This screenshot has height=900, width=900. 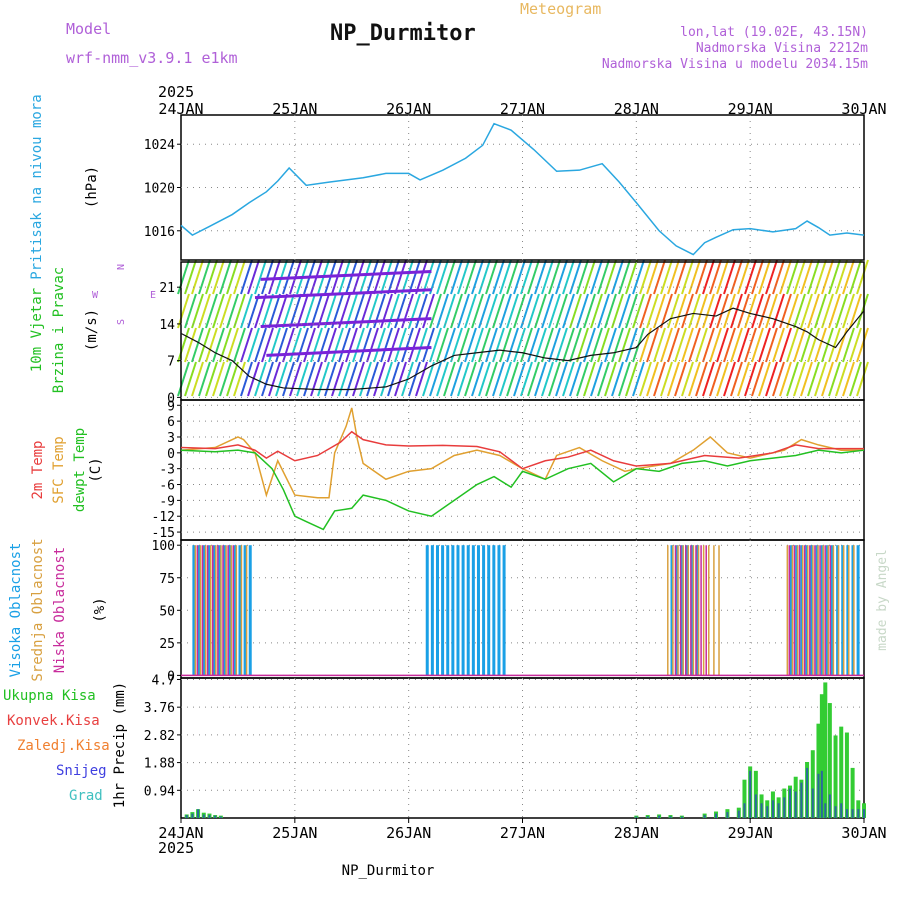 I want to click on y-tick-label: 1016, so click(x=159, y=232).